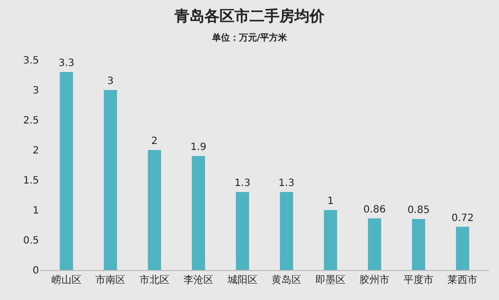  What do you see at coordinates (198, 147) in the screenshot?
I see `data-label: 1.9` at bounding box center [198, 147].